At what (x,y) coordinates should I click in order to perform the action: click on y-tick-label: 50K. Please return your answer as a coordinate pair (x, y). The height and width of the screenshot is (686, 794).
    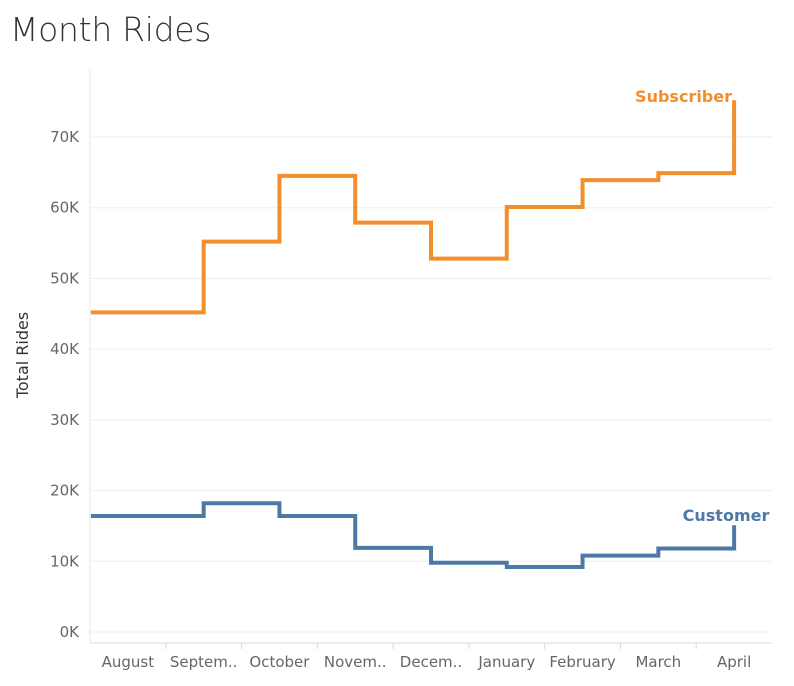
    Looking at the image, I should click on (65, 278).